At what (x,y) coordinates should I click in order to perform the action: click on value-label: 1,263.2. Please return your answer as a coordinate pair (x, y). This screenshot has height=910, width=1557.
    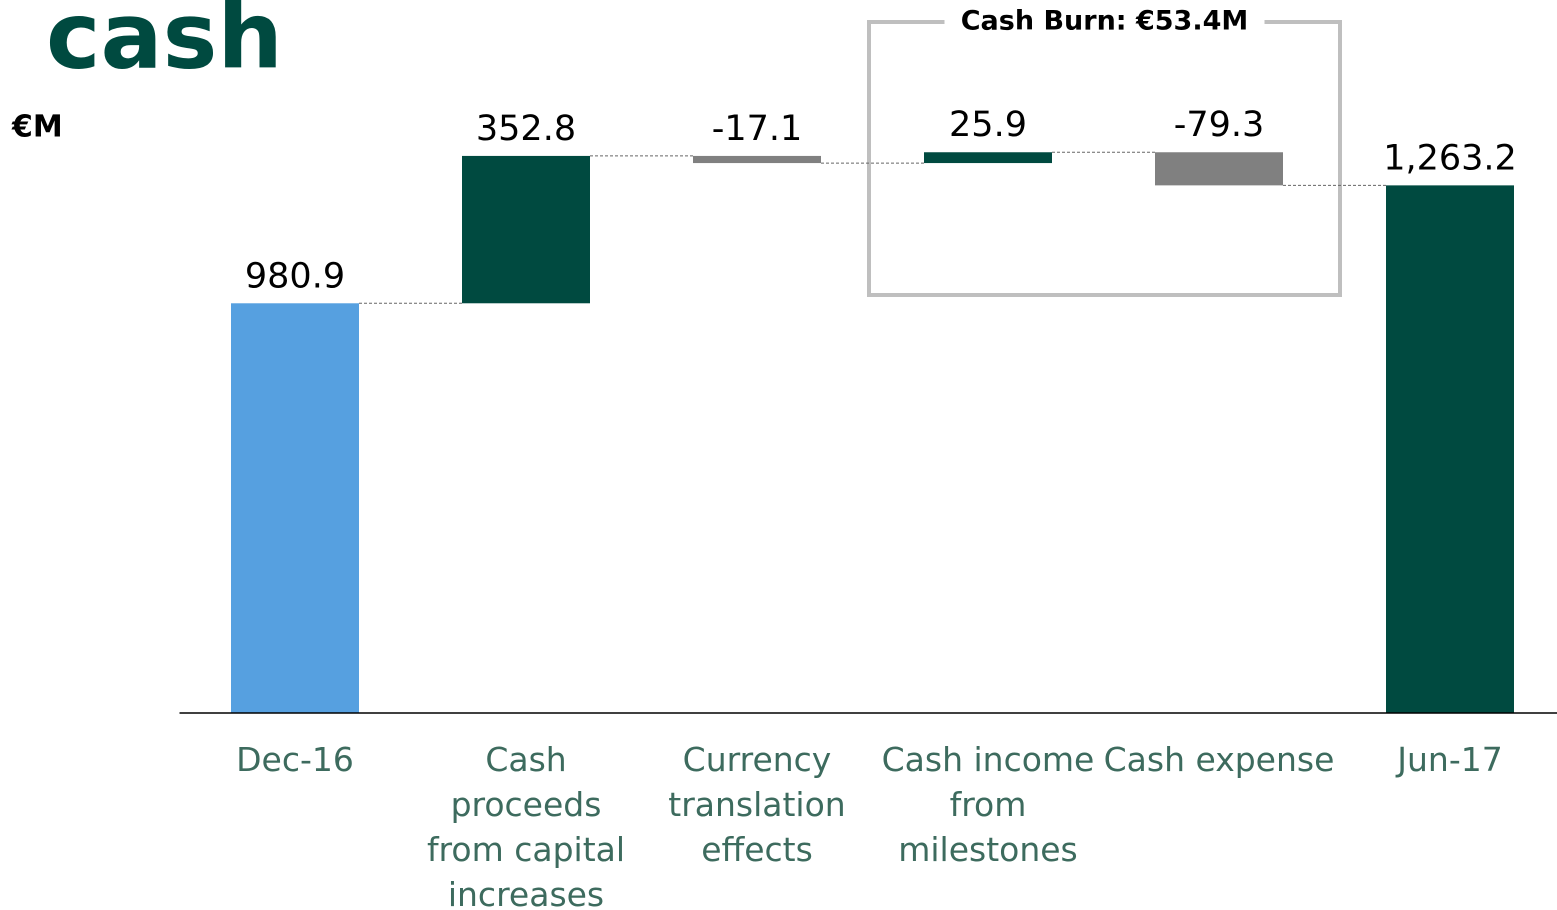
    Looking at the image, I should click on (1450, 158).